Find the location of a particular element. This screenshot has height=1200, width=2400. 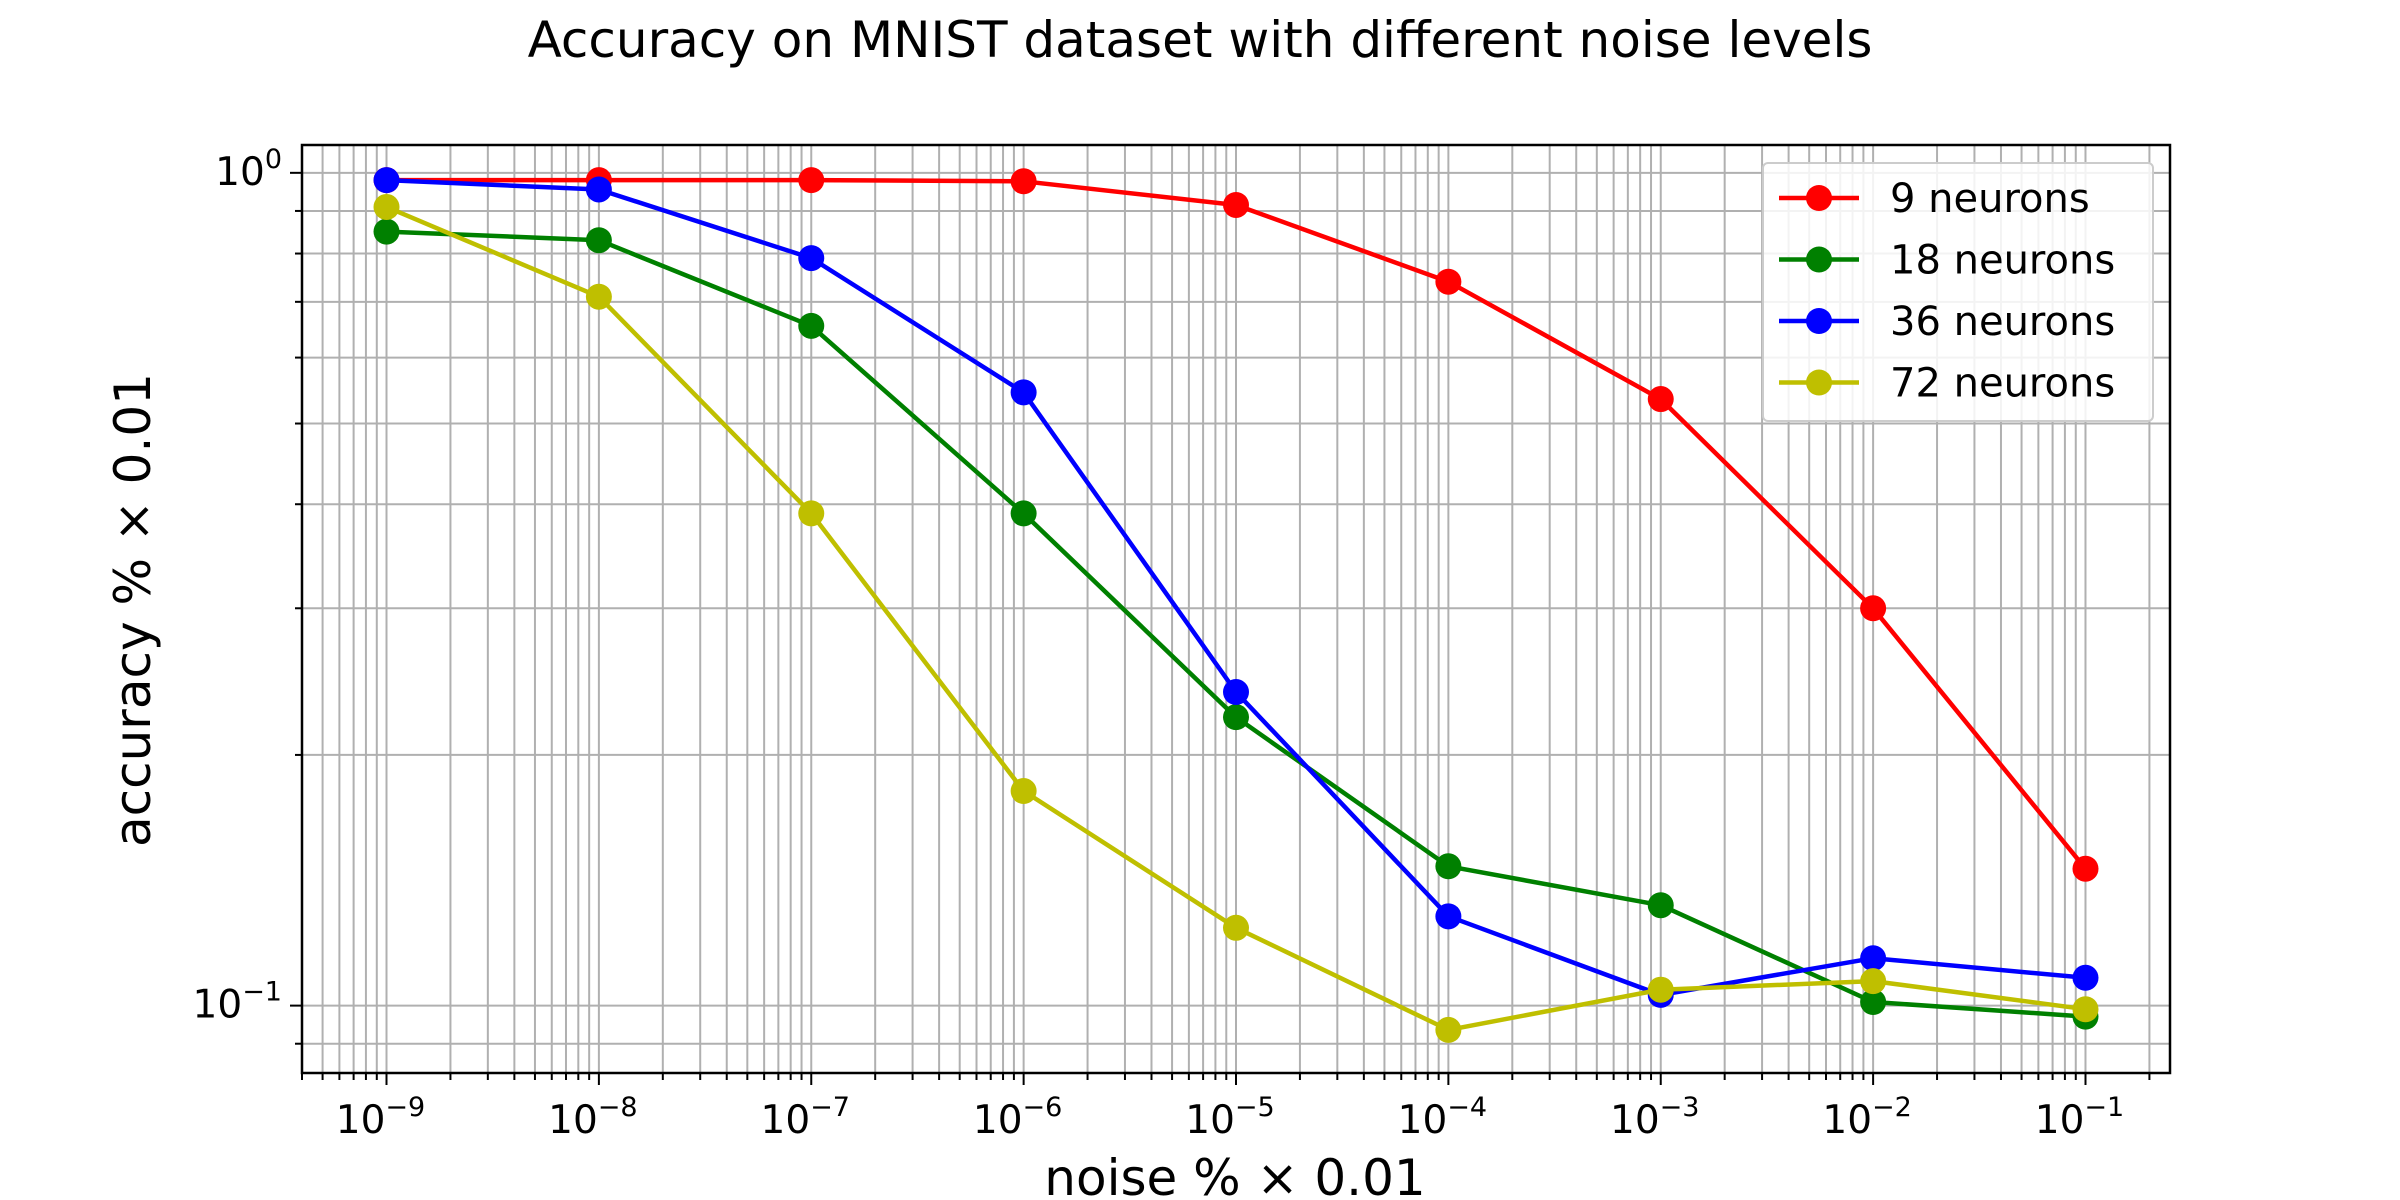

legend-box is located at coordinates (1958, 292).